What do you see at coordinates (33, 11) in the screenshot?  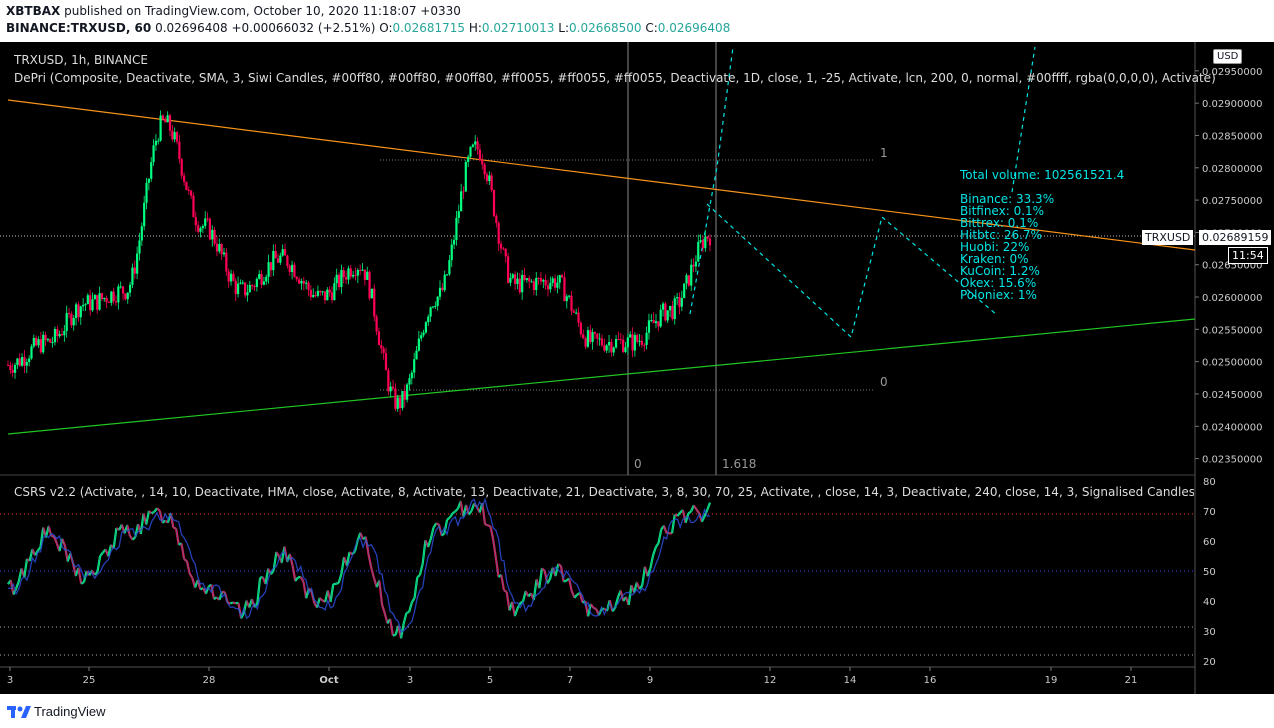 I see `author-name: XBTBAX` at bounding box center [33, 11].